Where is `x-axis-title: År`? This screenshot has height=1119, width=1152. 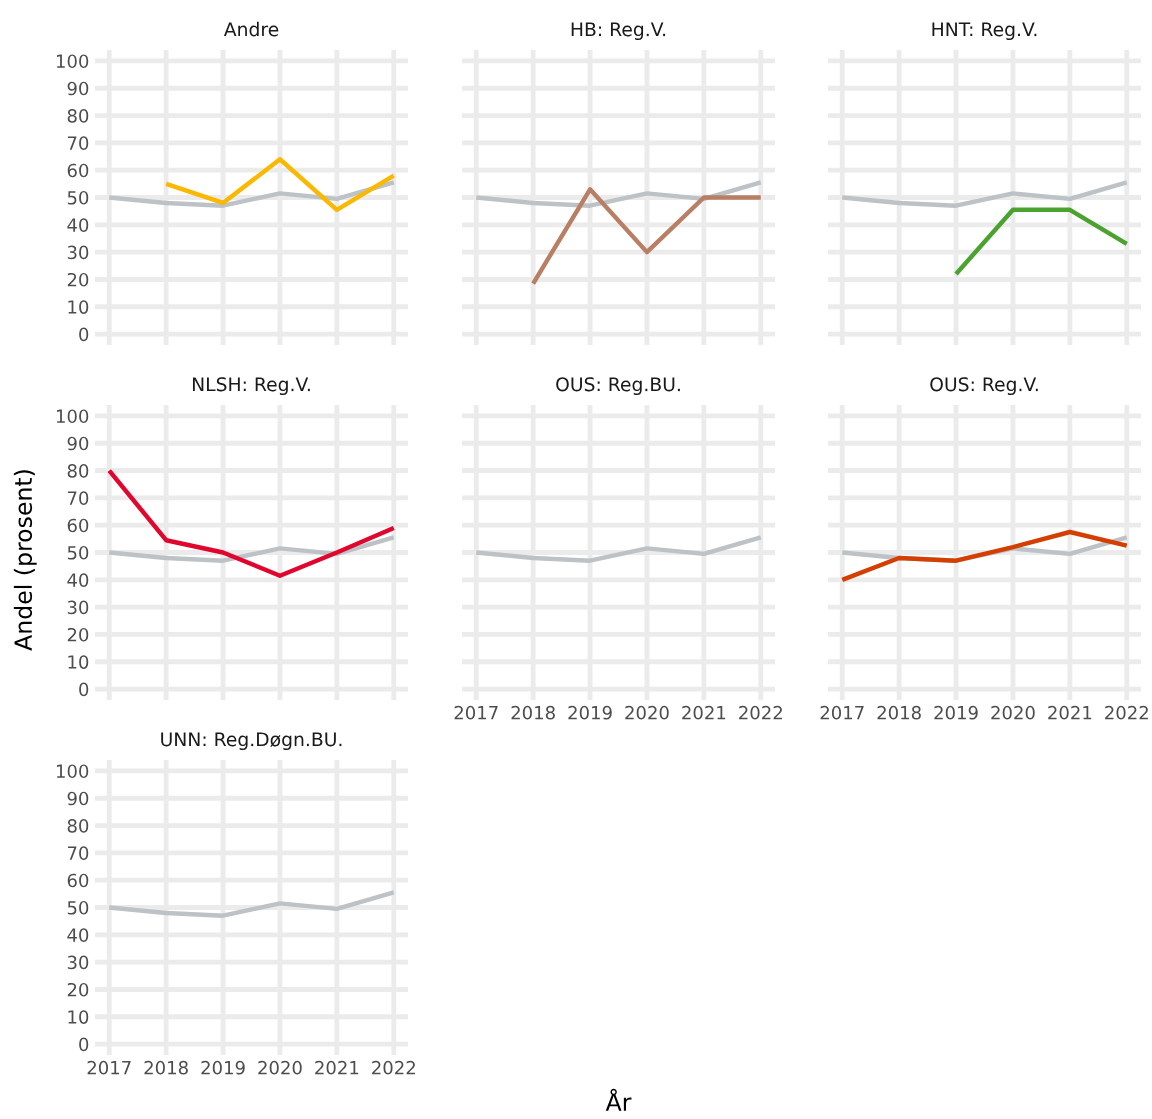 x-axis-title: År is located at coordinates (618, 1099).